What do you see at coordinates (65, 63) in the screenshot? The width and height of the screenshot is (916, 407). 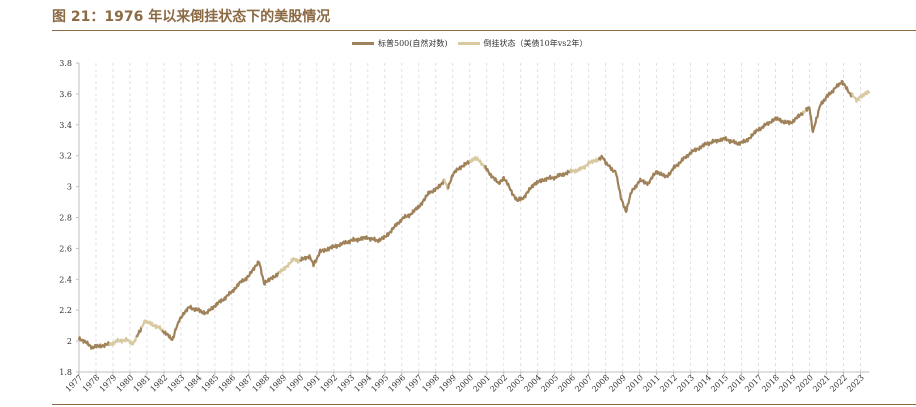 I see `y-tick-label: 3.8` at bounding box center [65, 63].